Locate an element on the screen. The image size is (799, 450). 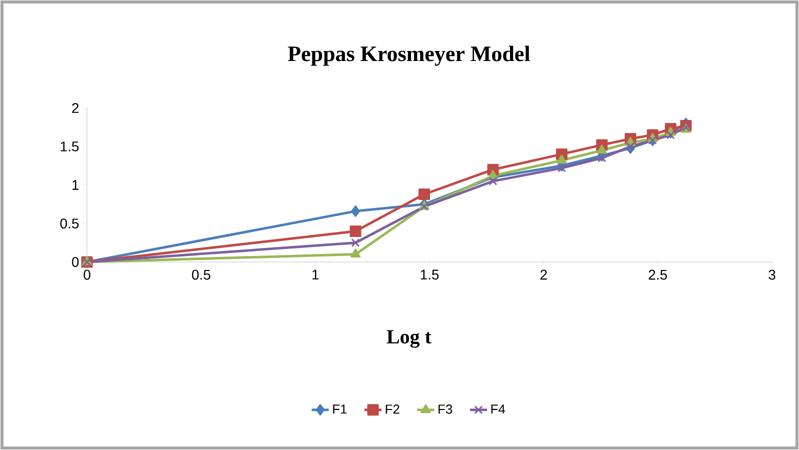
legend-label: F3 is located at coordinates (445, 409).